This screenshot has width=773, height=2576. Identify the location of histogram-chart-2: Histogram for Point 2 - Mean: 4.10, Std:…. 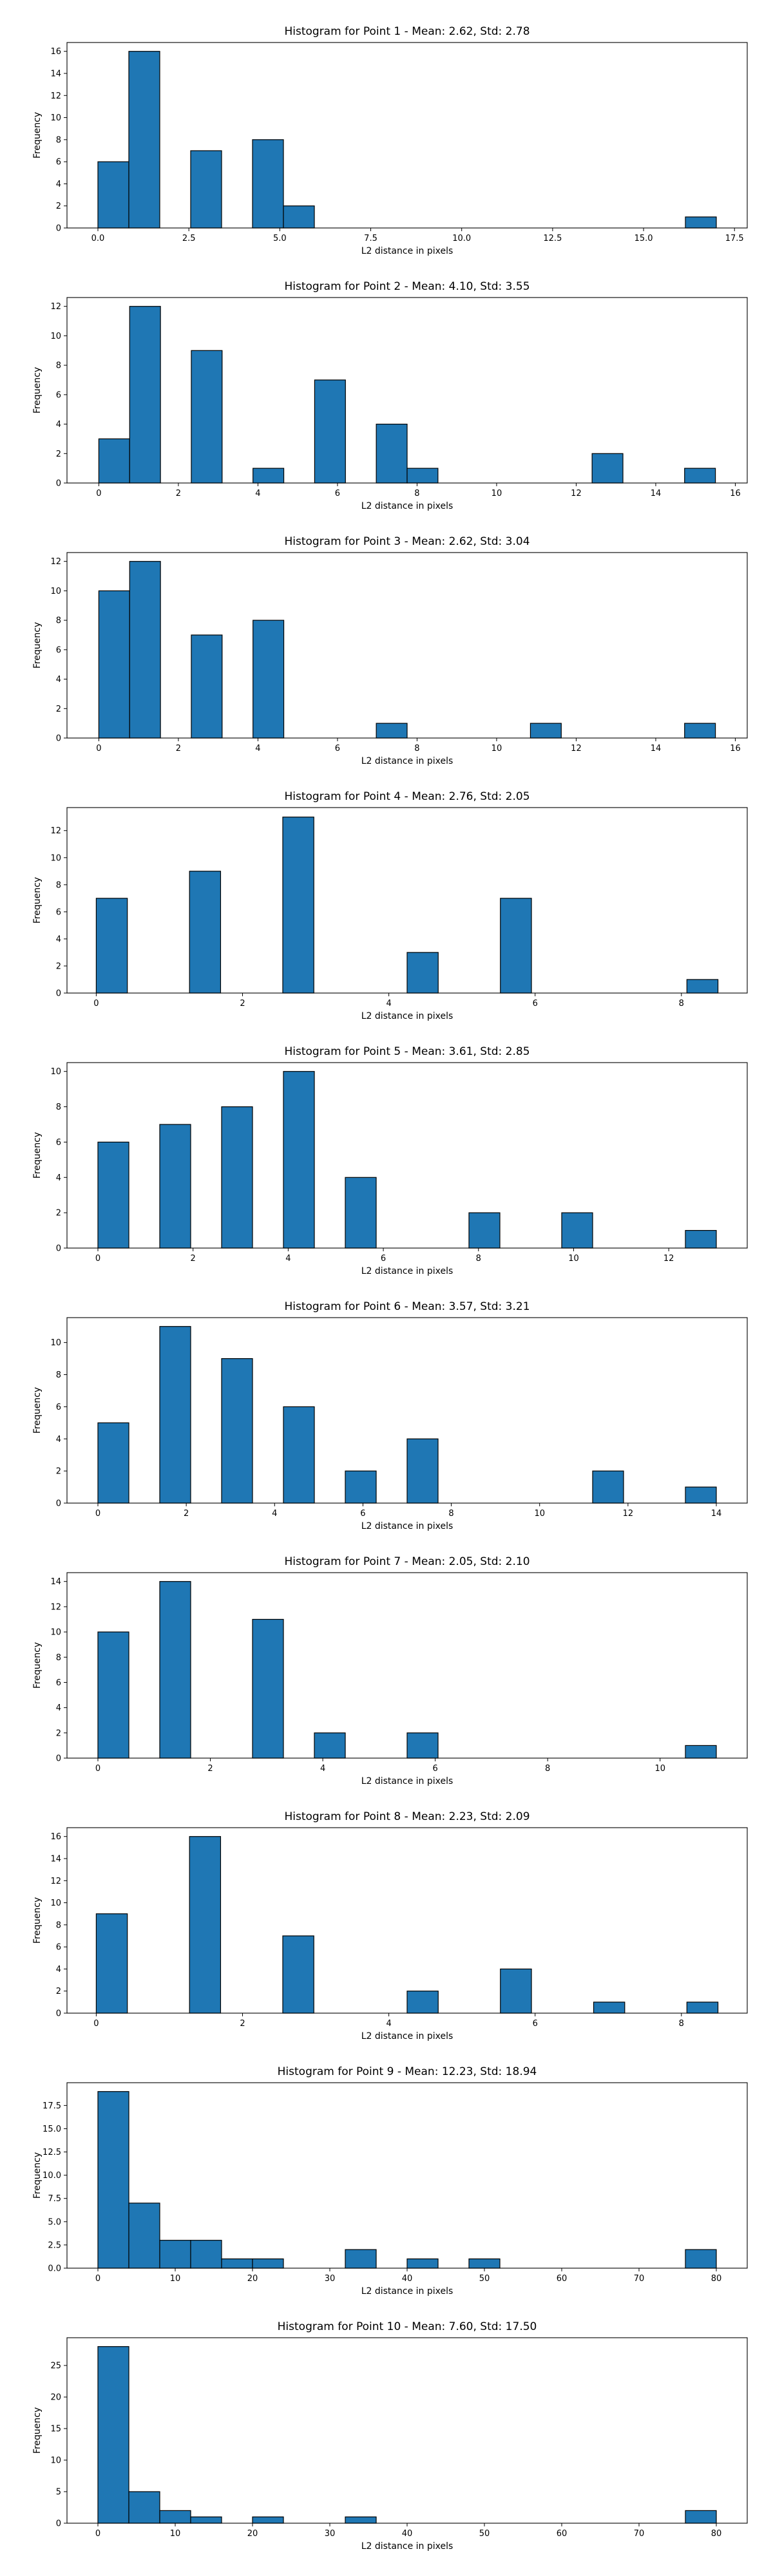
(390, 396).